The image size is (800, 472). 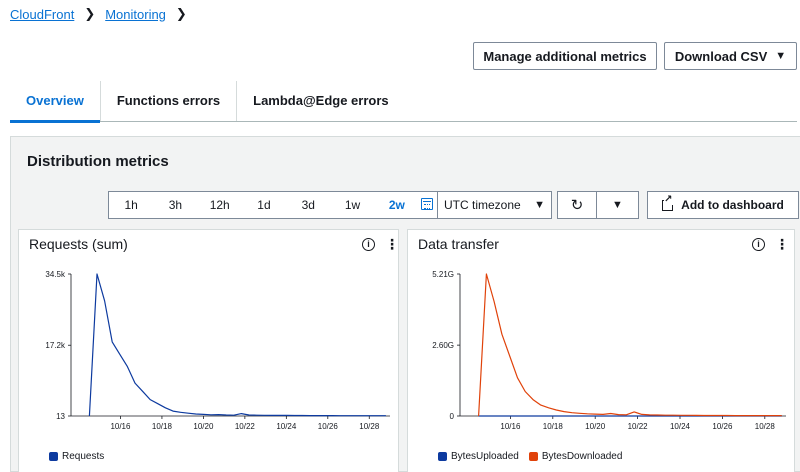 What do you see at coordinates (582, 456) in the screenshot?
I see `legend-label: BytesDownloaded` at bounding box center [582, 456].